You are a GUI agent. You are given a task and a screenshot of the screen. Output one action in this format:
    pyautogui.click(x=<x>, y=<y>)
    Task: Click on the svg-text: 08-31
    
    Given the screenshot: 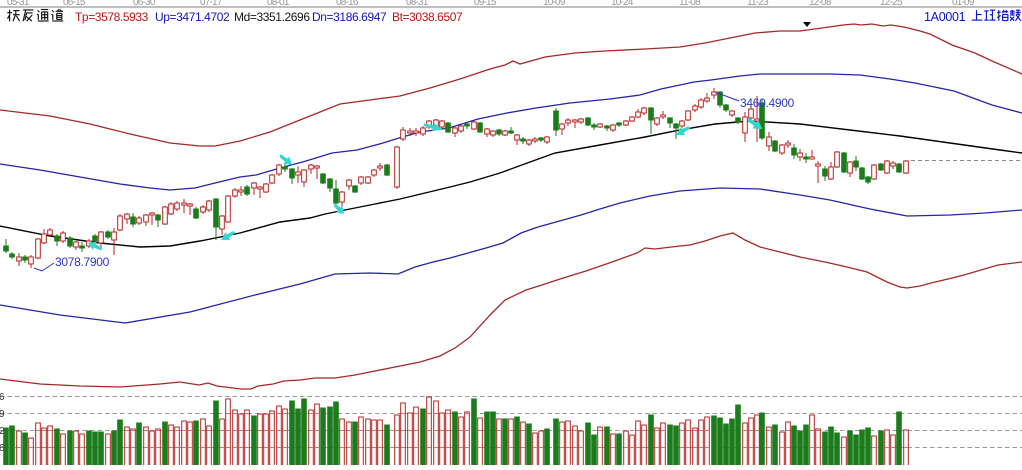 What is the action you would take?
    pyautogui.click(x=417, y=4)
    